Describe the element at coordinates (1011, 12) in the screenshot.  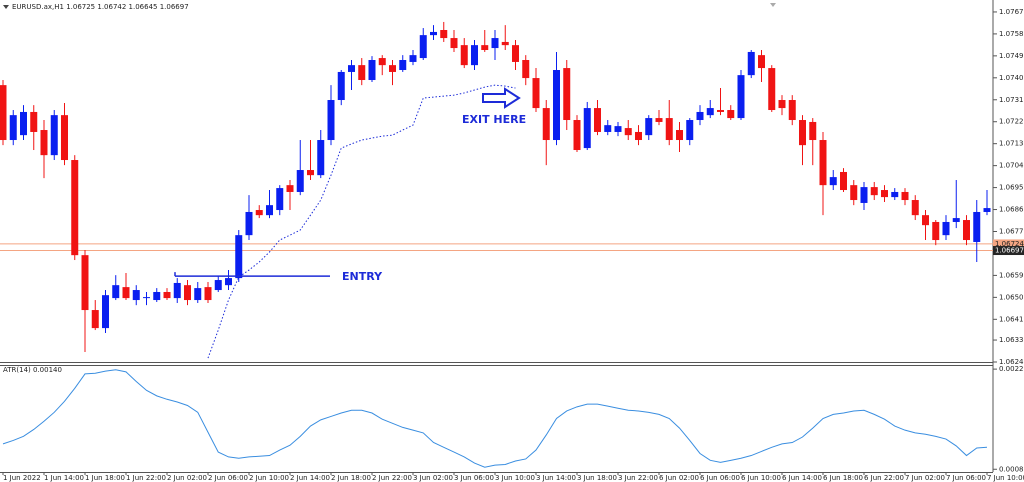
I see `y-tick-label: 1.07675` at that location.